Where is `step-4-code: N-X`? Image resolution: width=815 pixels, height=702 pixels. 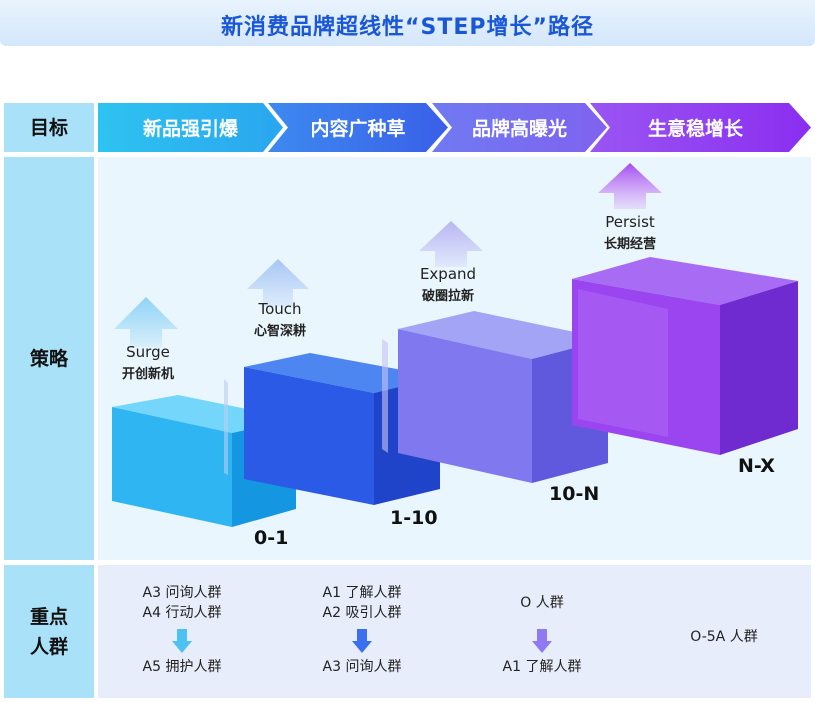
step-4-code: N-X is located at coordinates (756, 466).